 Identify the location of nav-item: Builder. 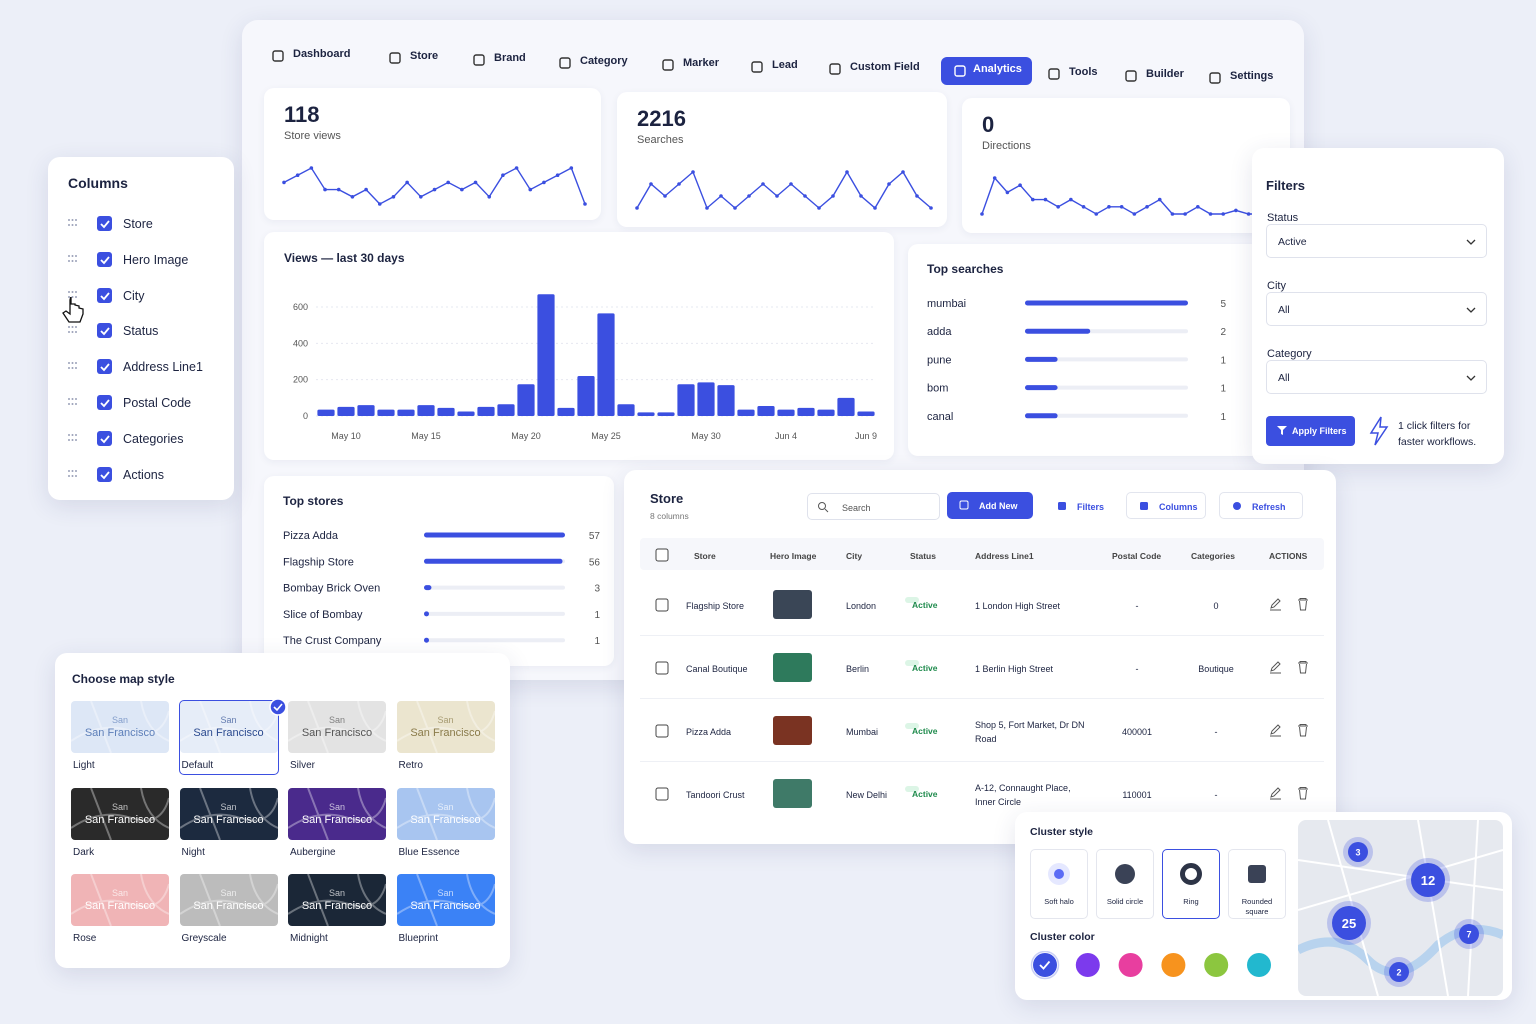
(1165, 73).